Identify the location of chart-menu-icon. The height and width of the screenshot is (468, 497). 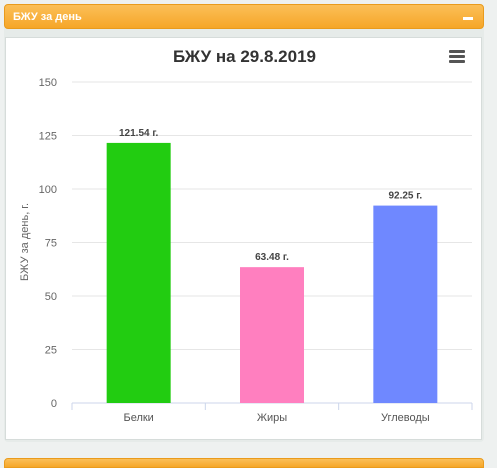
(457, 56).